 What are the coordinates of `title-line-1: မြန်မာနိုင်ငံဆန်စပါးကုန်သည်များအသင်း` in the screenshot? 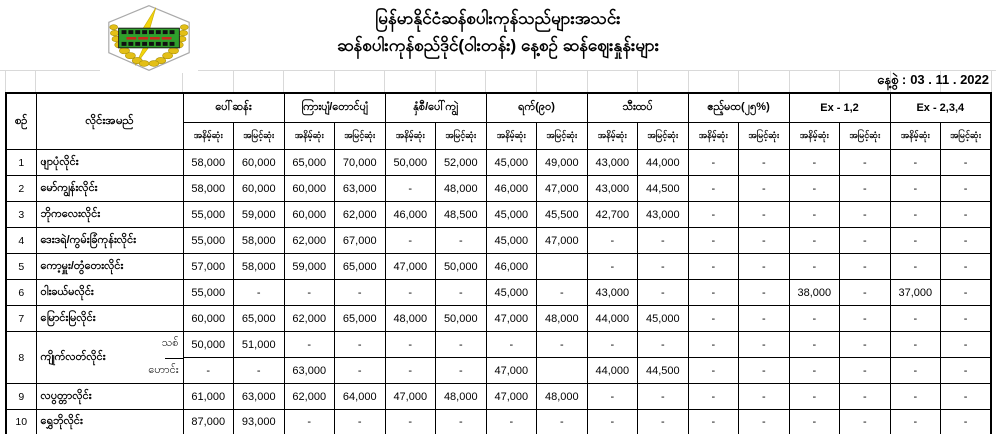 It's located at (498, 18).